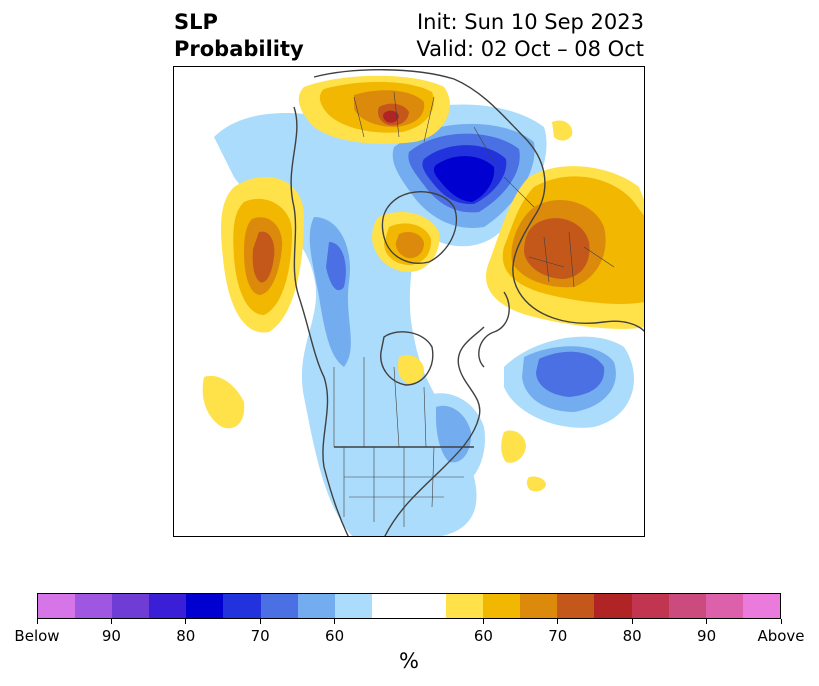  Describe the element at coordinates (387, 321) in the screenshot. I see `north-america-coast` at that location.